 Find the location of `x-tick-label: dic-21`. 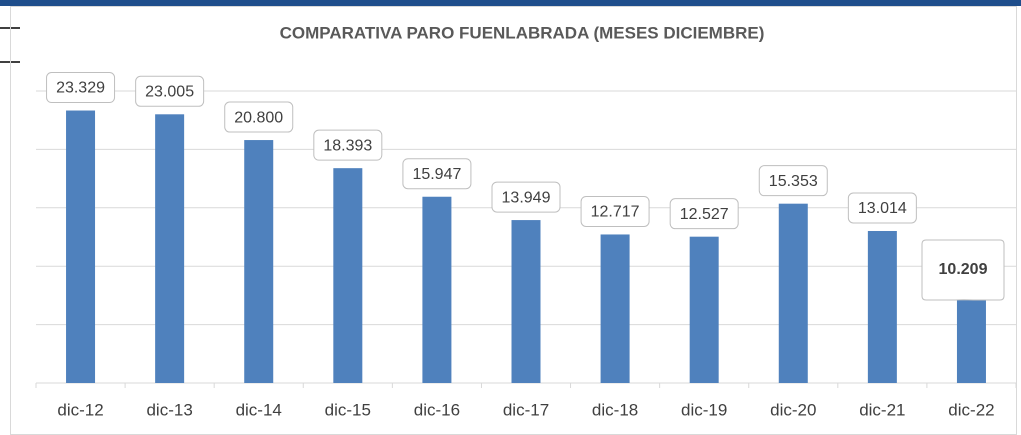

x-tick-label: dic-21 is located at coordinates (882, 409).